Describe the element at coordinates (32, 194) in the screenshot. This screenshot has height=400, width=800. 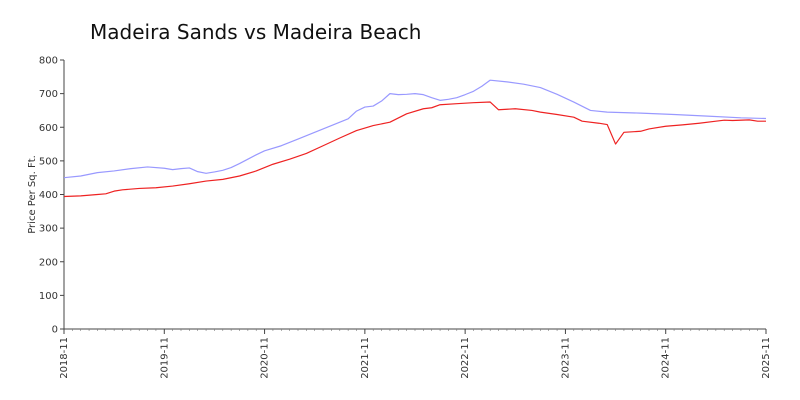
I see `y-axis-title: Price Per Sq. Ft.` at that location.